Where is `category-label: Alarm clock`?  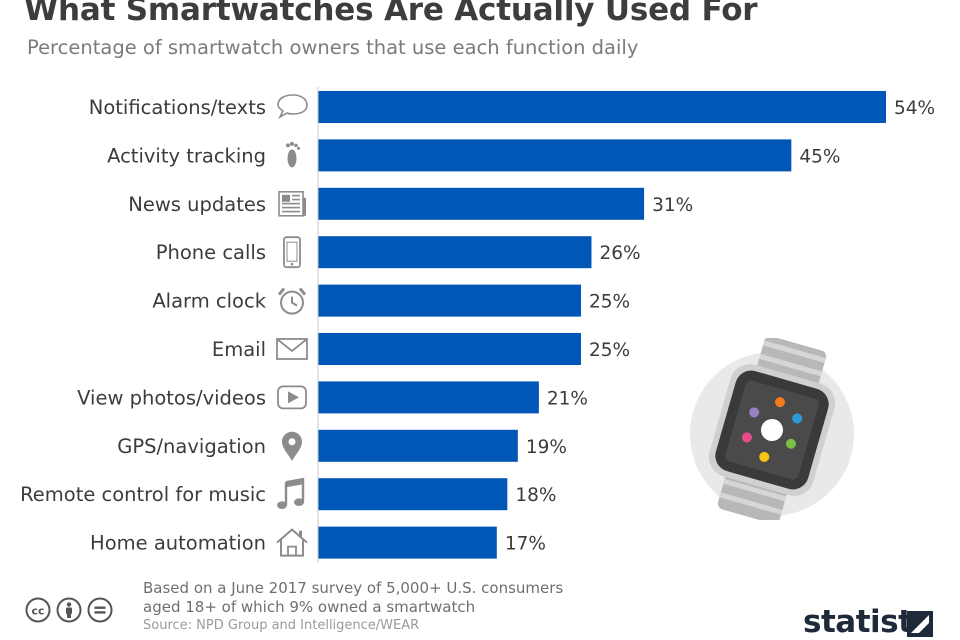 category-label: Alarm clock is located at coordinates (209, 301).